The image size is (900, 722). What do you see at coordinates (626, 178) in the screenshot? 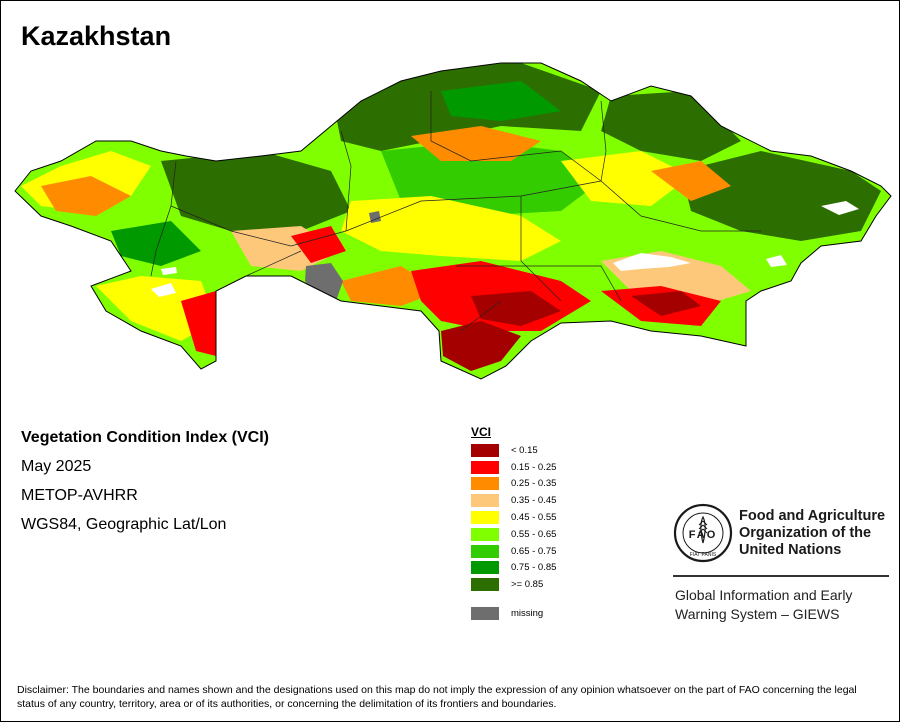
I see `vci-patch-east-yellow` at bounding box center [626, 178].